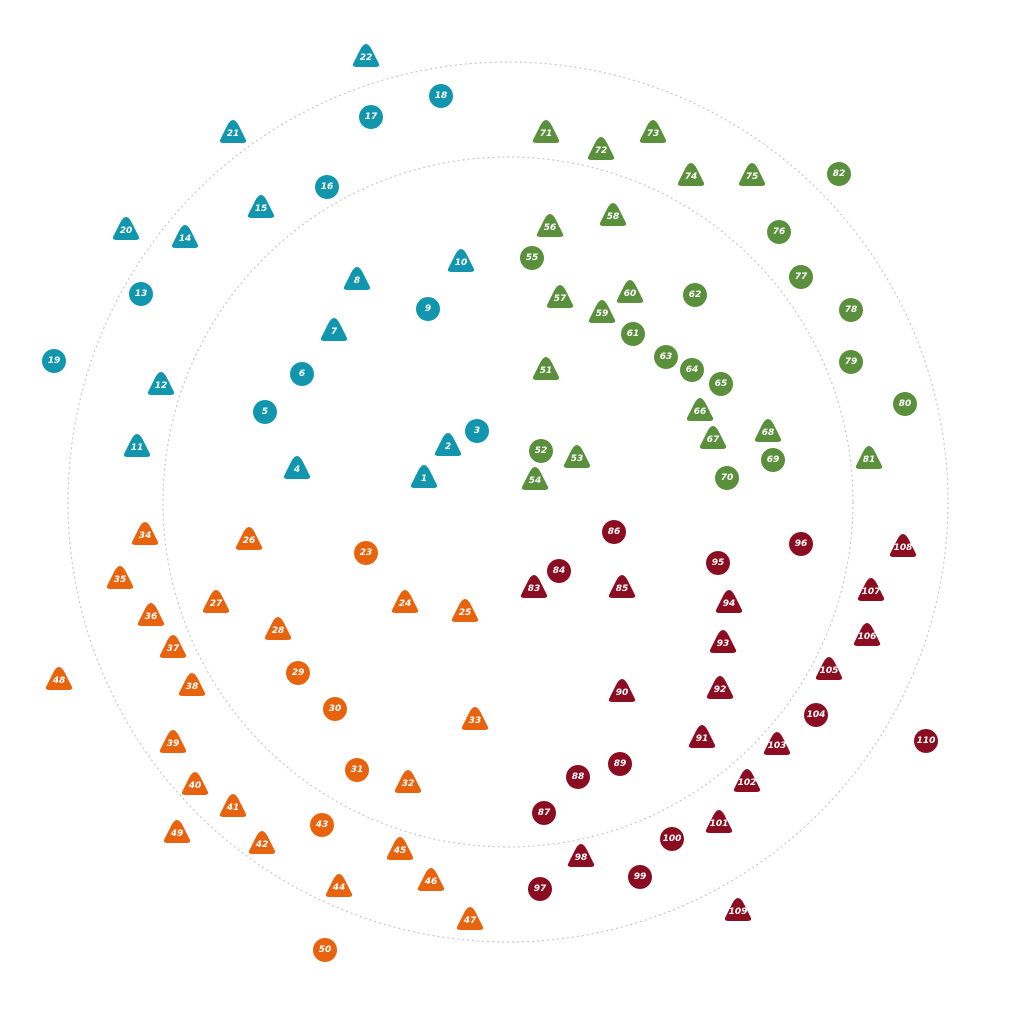 This screenshot has height=1009, width=1017. I want to click on marker-67: 67, so click(713, 437).